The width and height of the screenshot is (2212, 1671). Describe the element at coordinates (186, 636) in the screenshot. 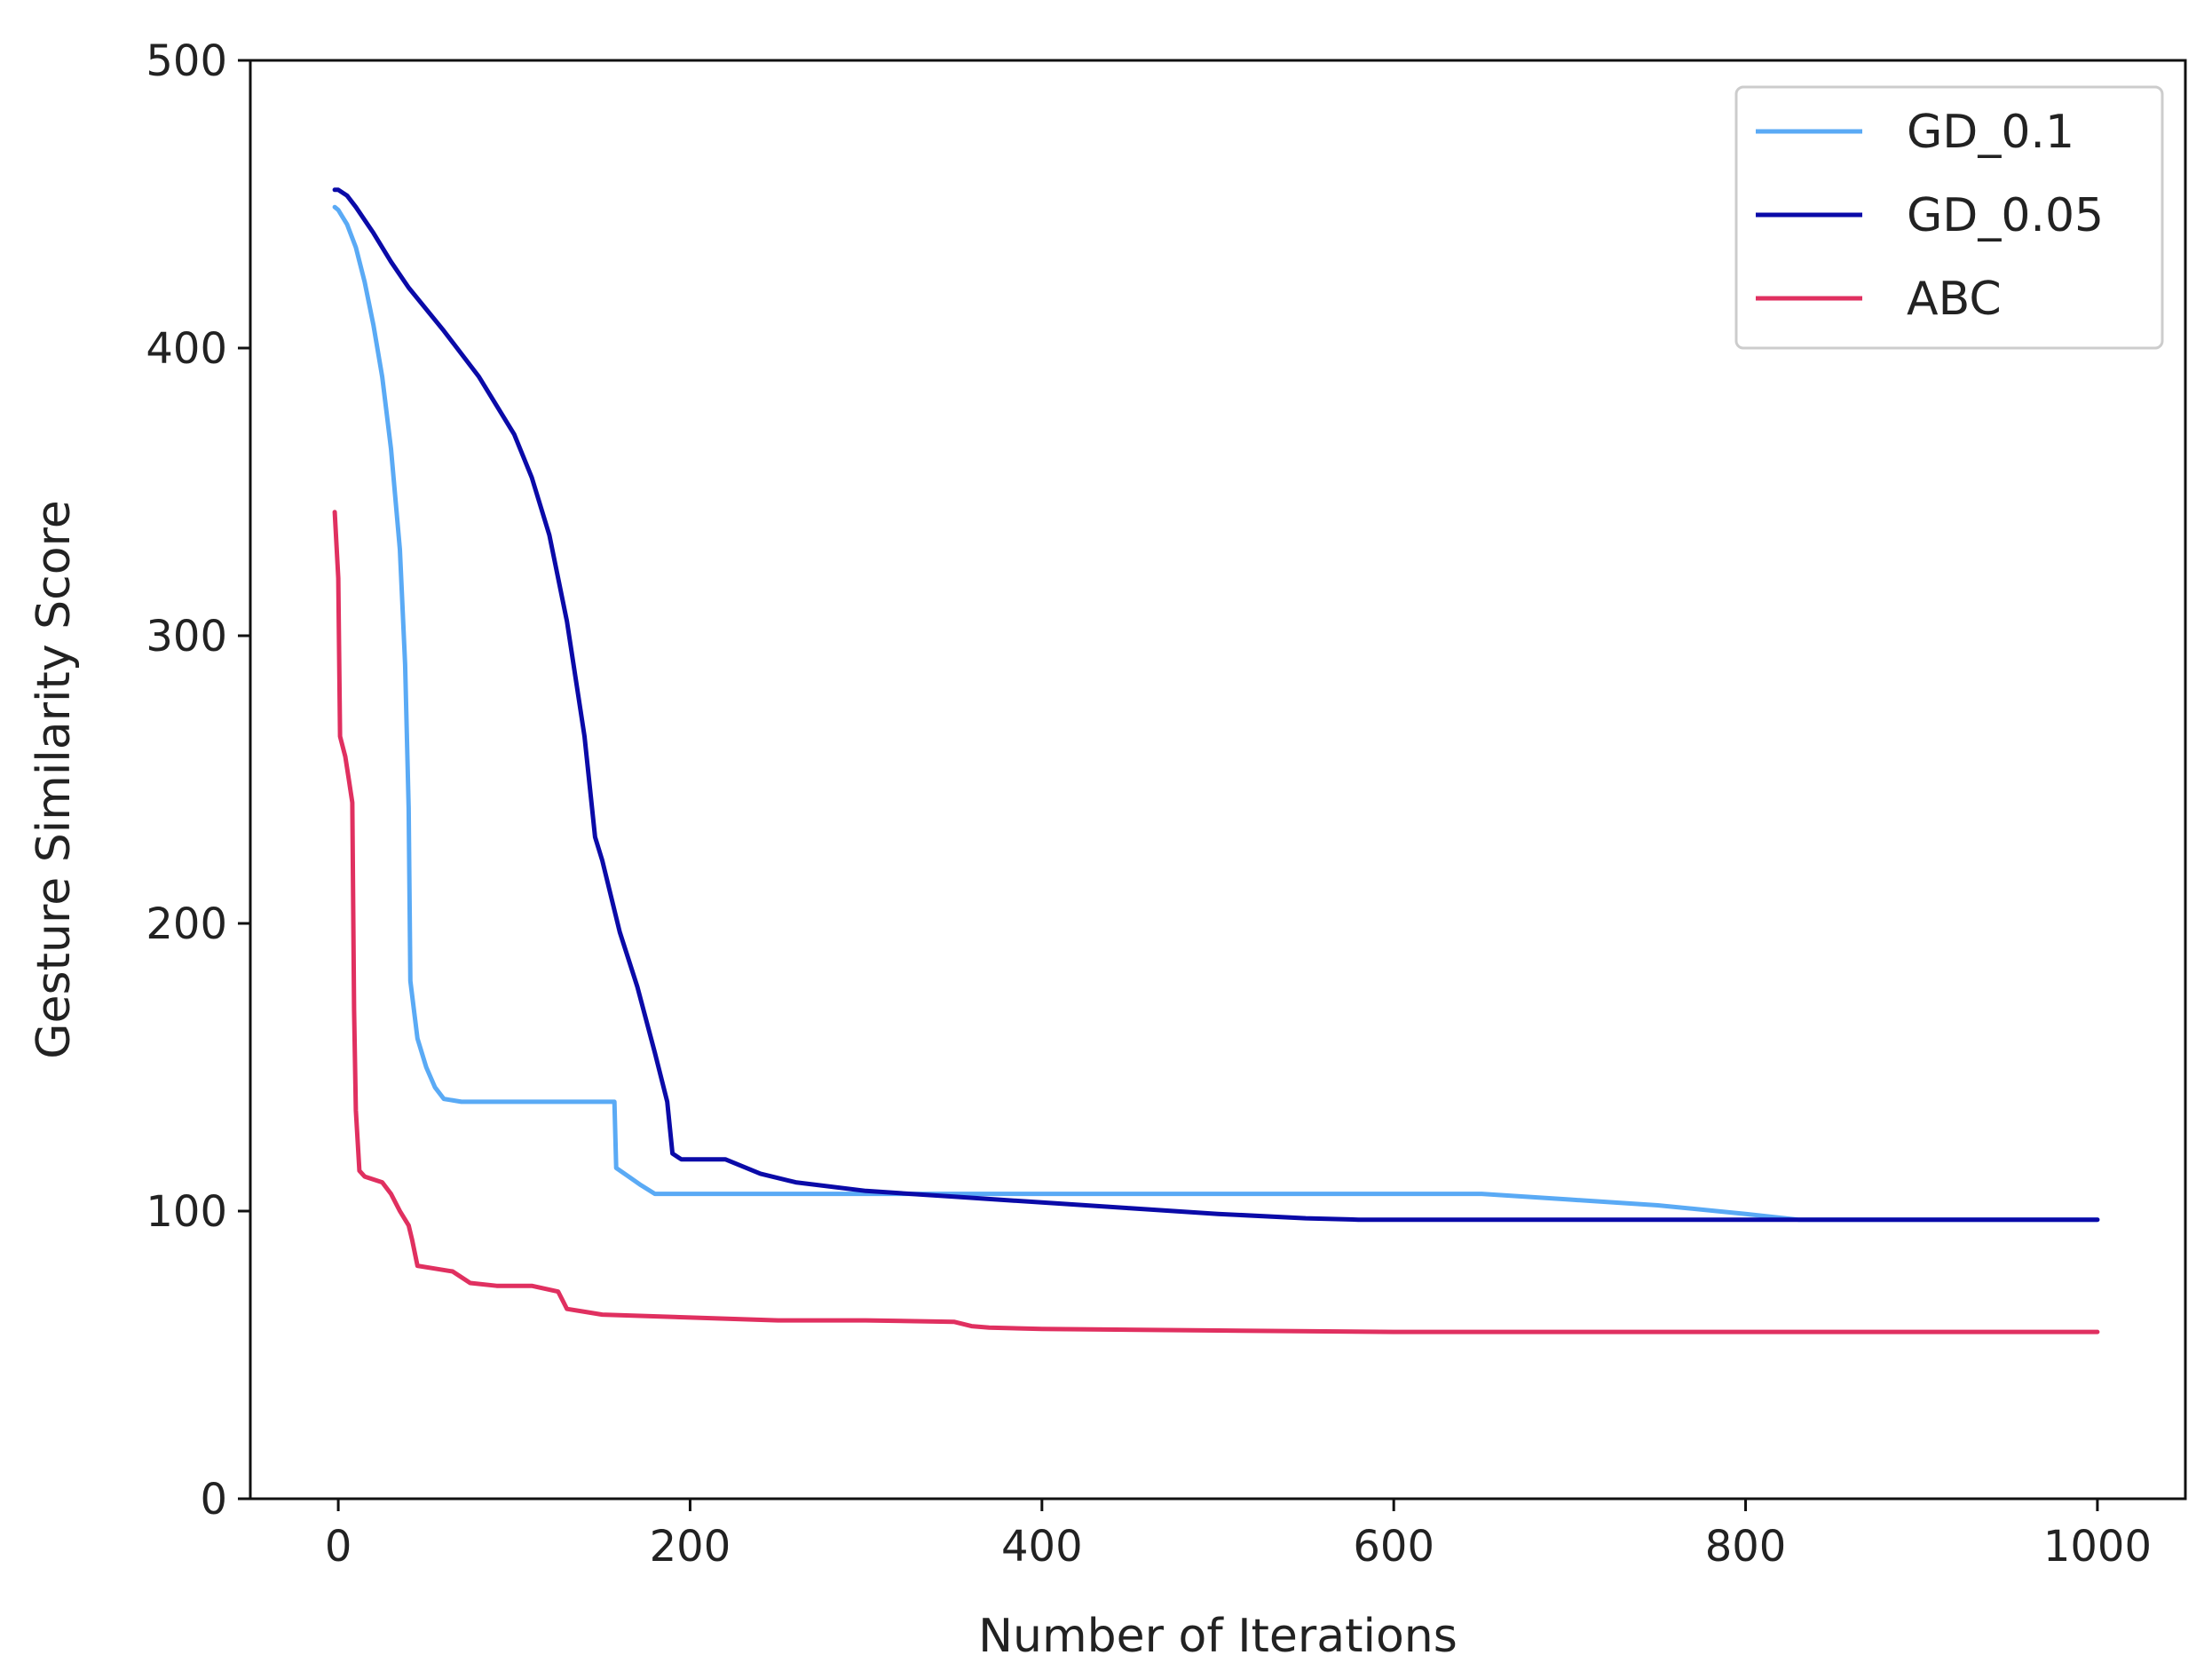

I see `y-tick-label: 300` at that location.